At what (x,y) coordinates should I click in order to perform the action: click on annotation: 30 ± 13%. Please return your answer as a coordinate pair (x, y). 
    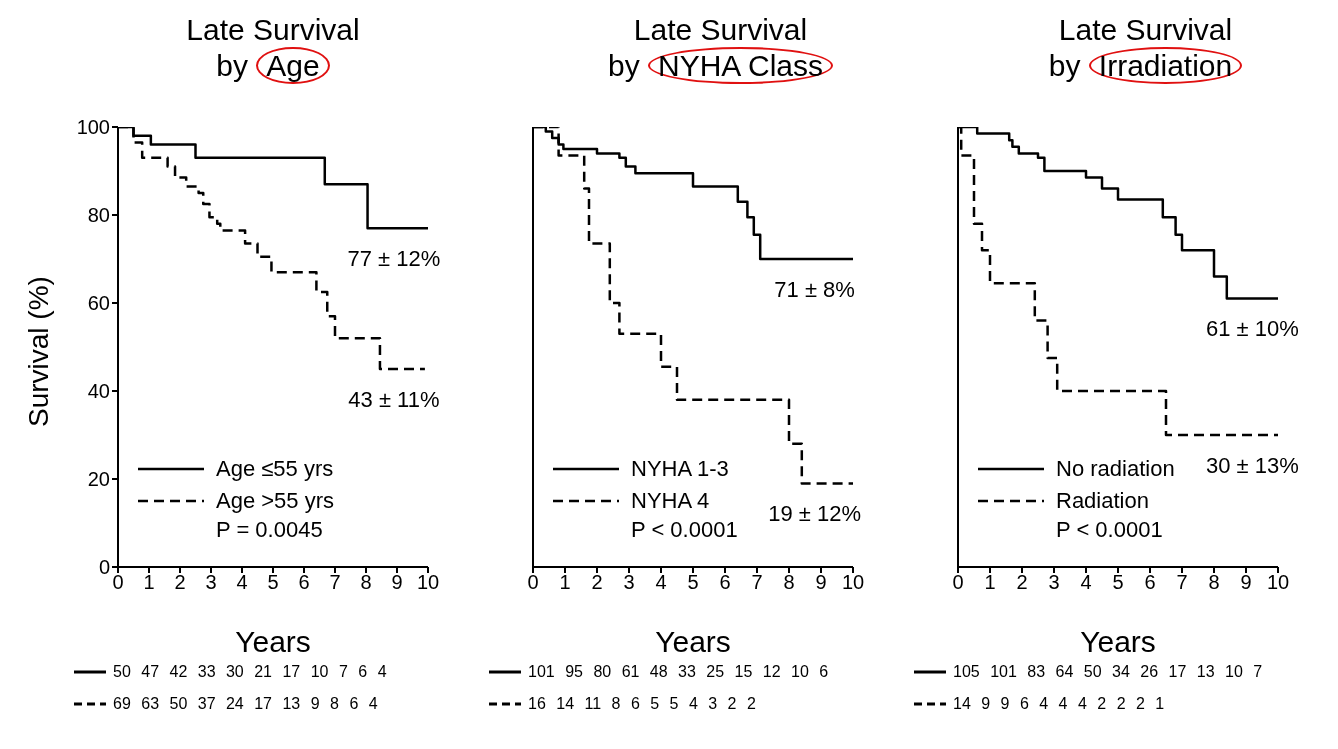
    Looking at the image, I should click on (1252, 465).